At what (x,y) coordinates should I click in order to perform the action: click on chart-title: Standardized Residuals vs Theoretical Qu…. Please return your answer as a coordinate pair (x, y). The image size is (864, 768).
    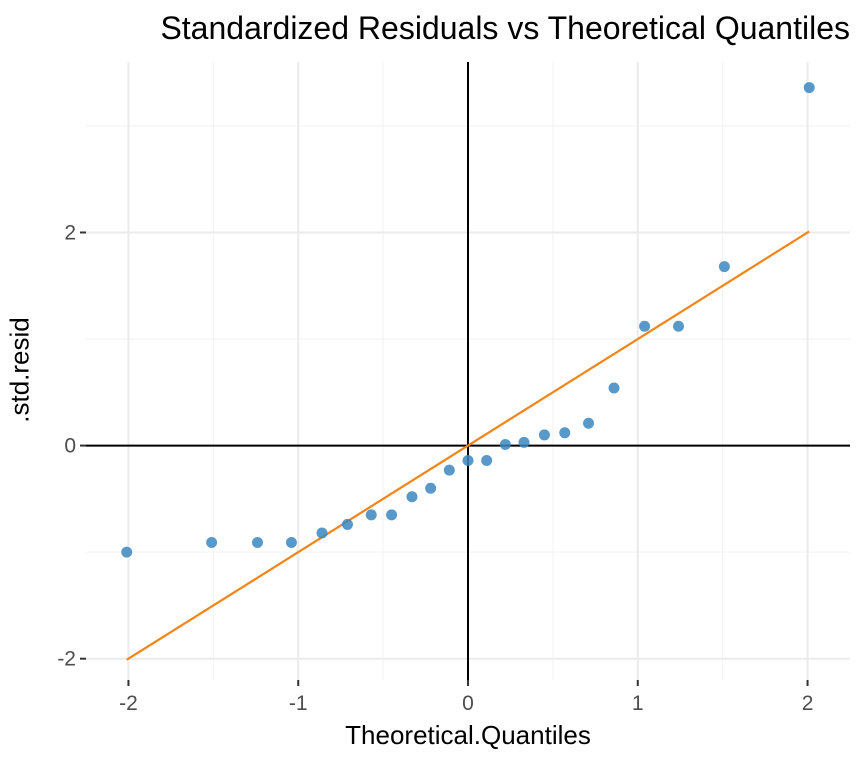
    Looking at the image, I should click on (505, 28).